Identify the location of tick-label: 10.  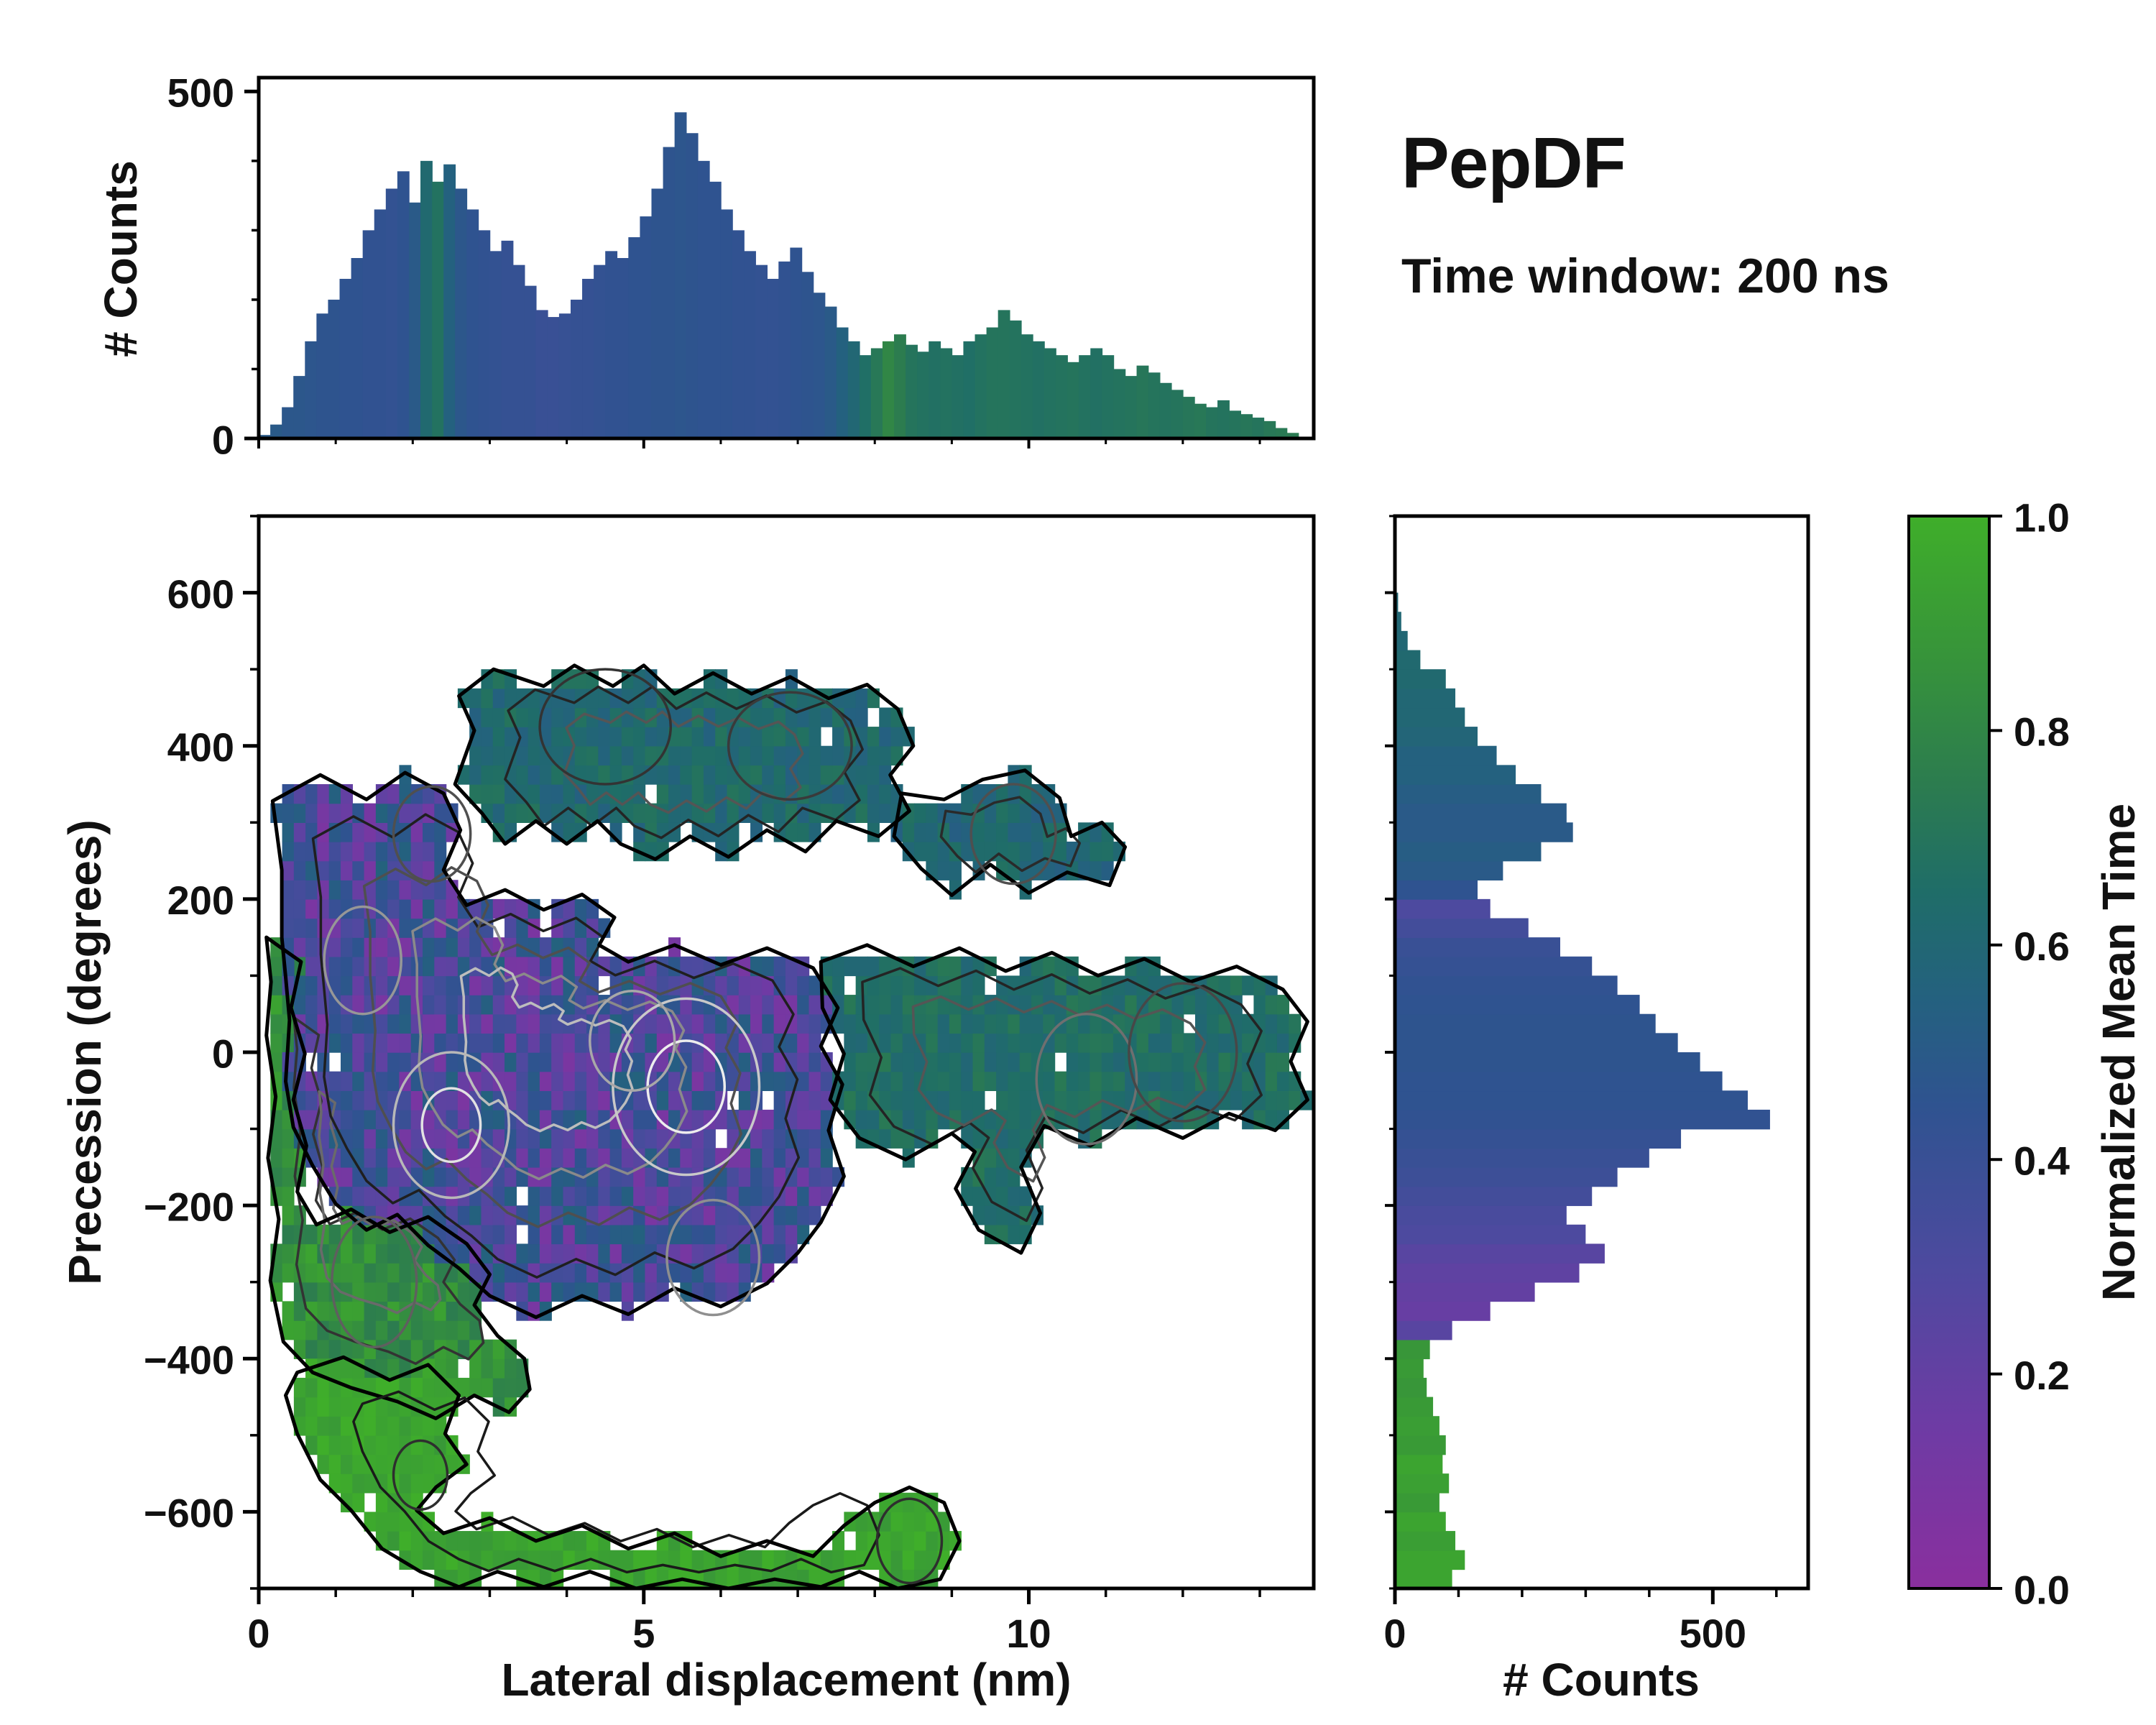
(1028, 1633).